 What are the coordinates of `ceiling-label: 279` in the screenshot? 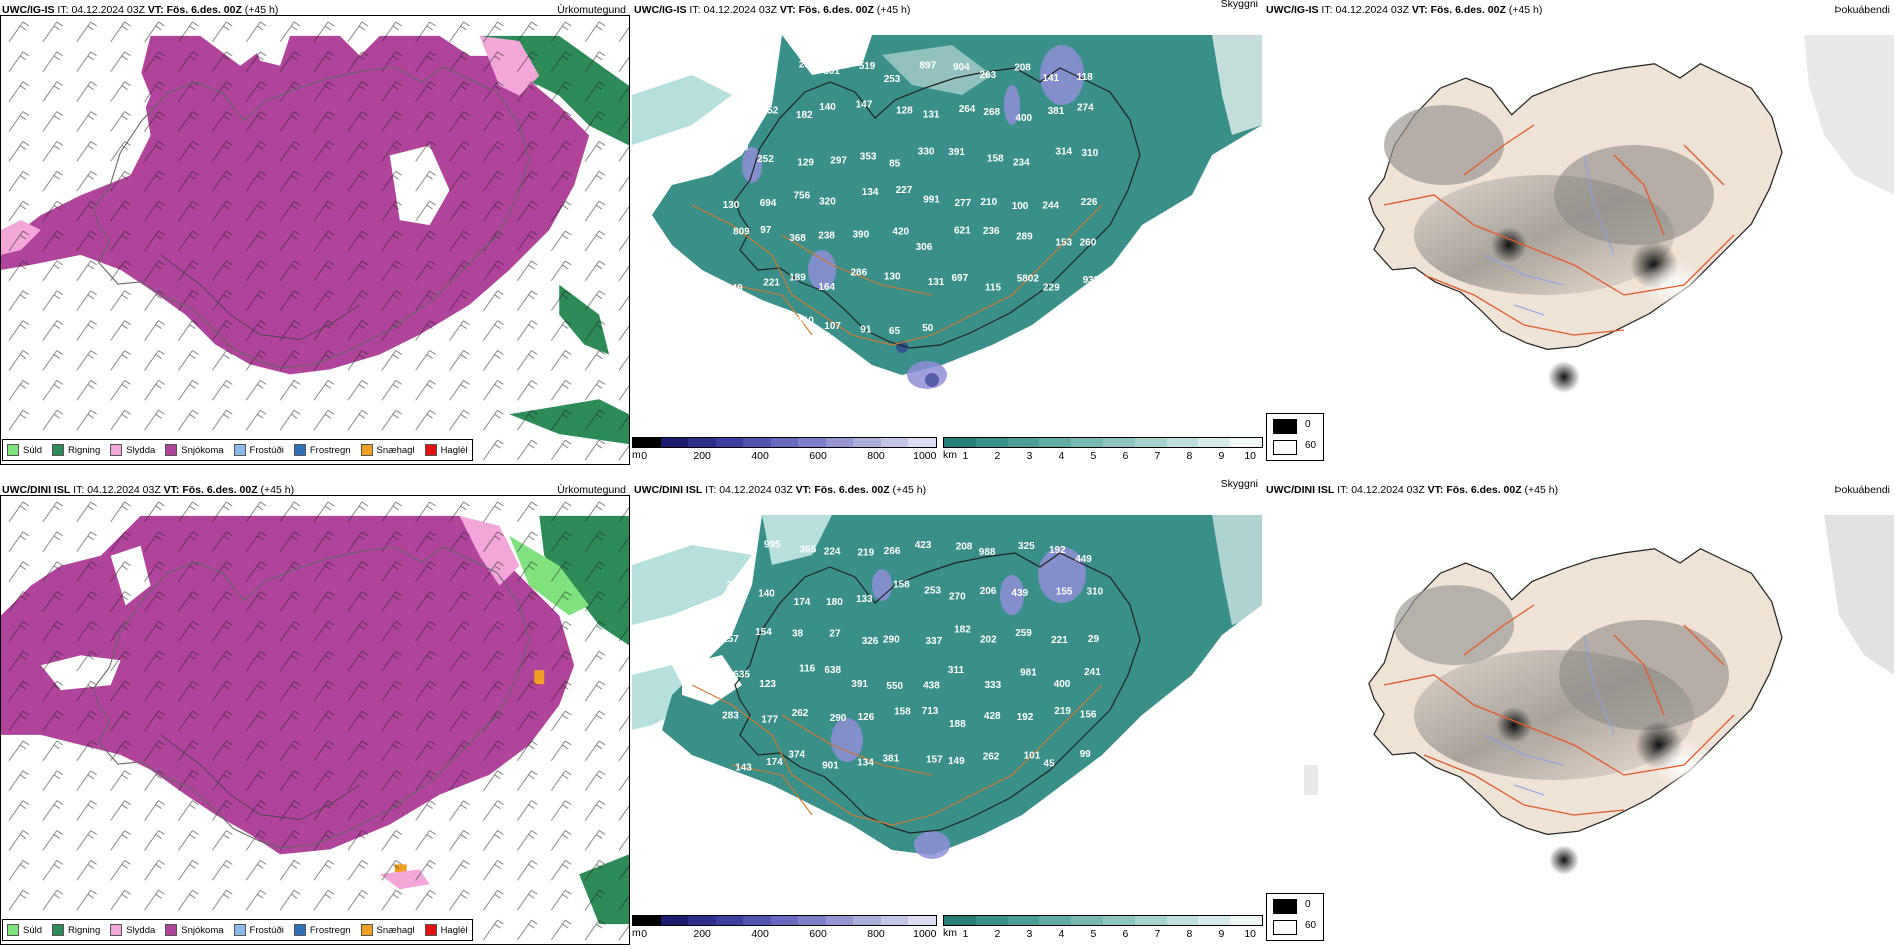 It's located at (740, 148).